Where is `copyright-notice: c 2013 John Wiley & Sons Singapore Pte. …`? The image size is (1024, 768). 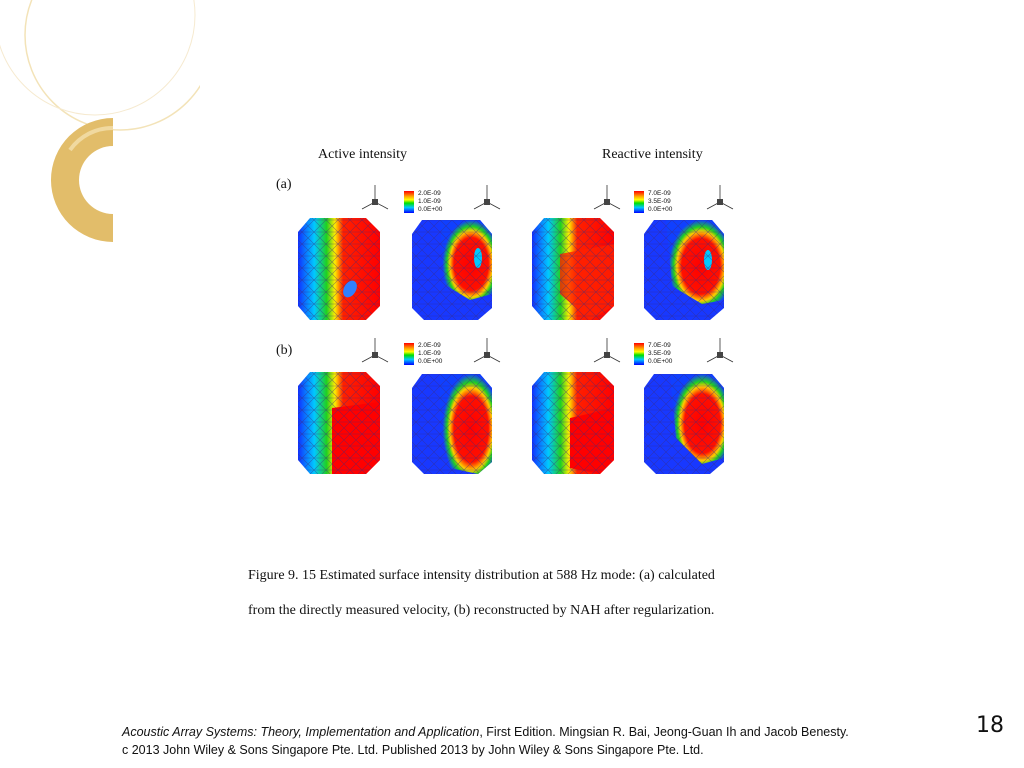 copyright-notice: c 2013 John Wiley & Sons Singapore Pte. … is located at coordinates (413, 750).